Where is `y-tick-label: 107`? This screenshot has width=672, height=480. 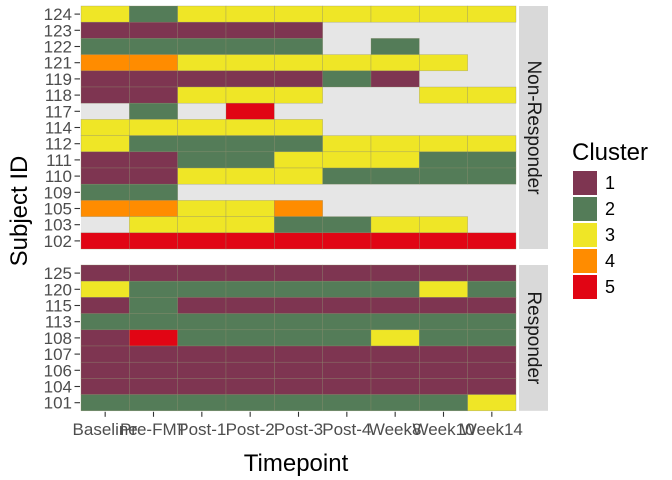 y-tick-label: 107 is located at coordinates (58, 354).